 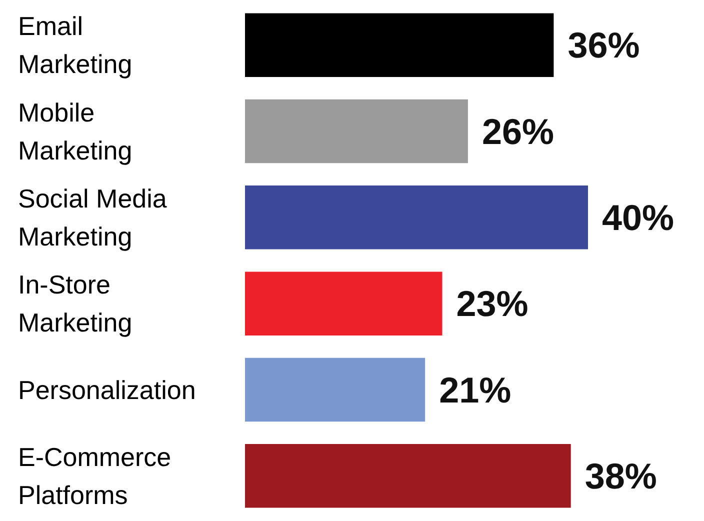 What do you see at coordinates (492, 303) in the screenshot?
I see `data-label: 23%` at bounding box center [492, 303].